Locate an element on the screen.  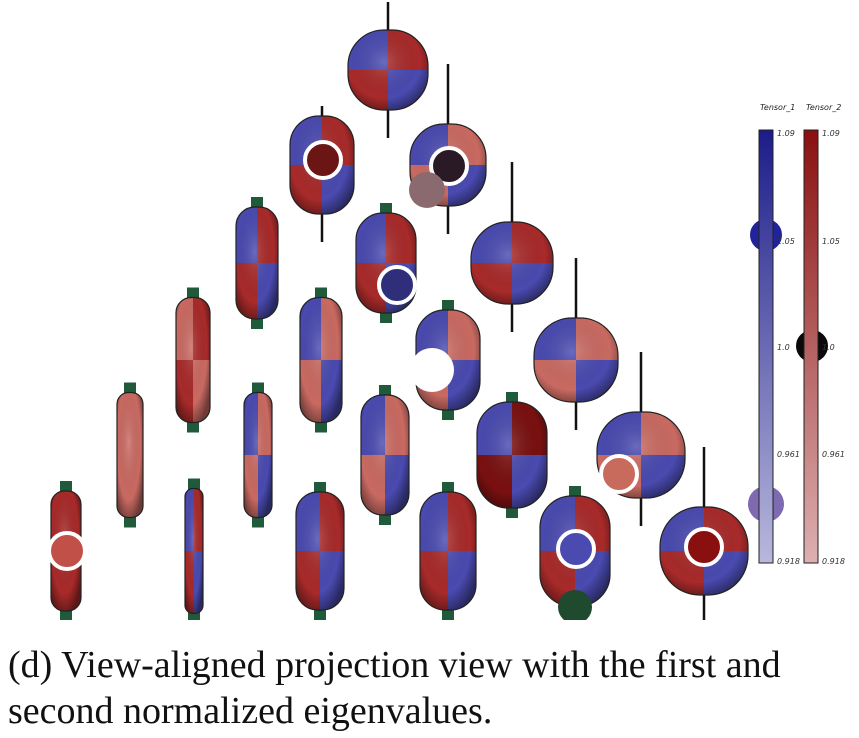
colorbar-2-tick: 0.918 is located at coordinates (833, 561).